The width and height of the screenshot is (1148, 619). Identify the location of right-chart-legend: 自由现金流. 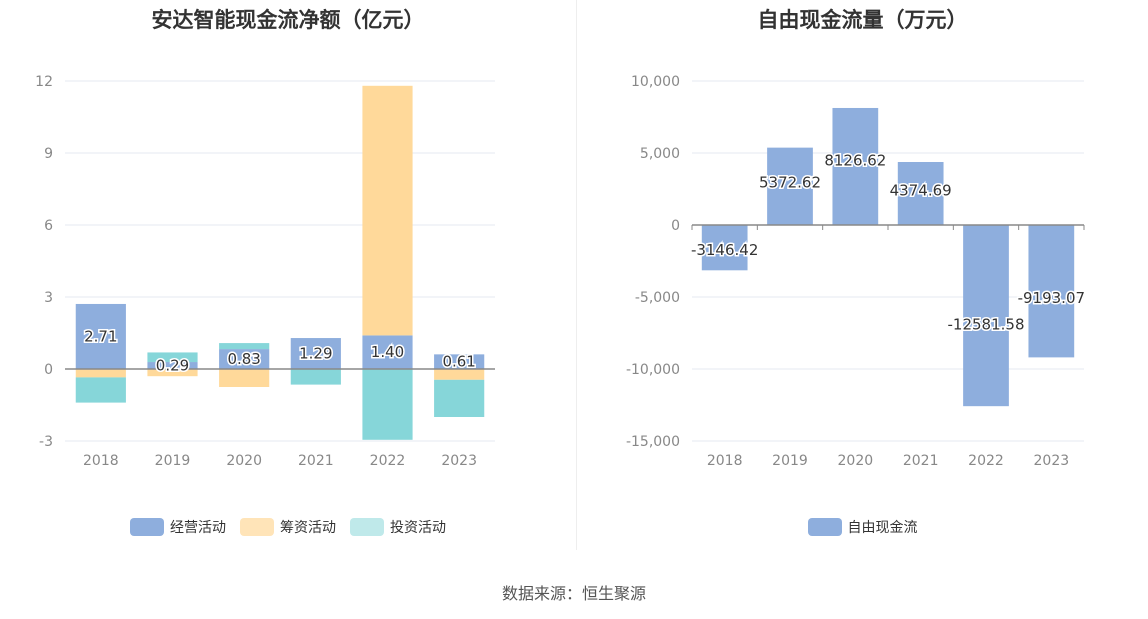
(862, 527).